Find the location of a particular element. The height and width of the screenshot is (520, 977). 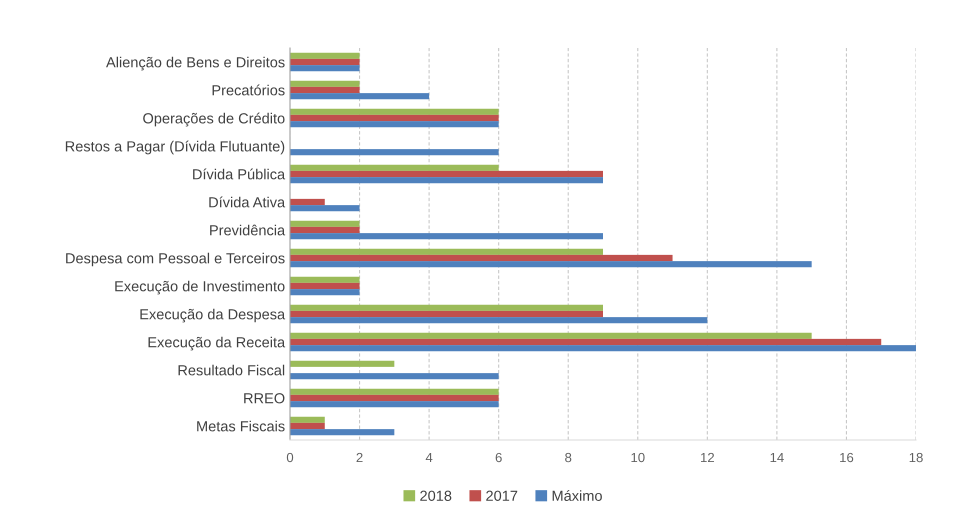

y-tick-label: Previdência is located at coordinates (248, 230).